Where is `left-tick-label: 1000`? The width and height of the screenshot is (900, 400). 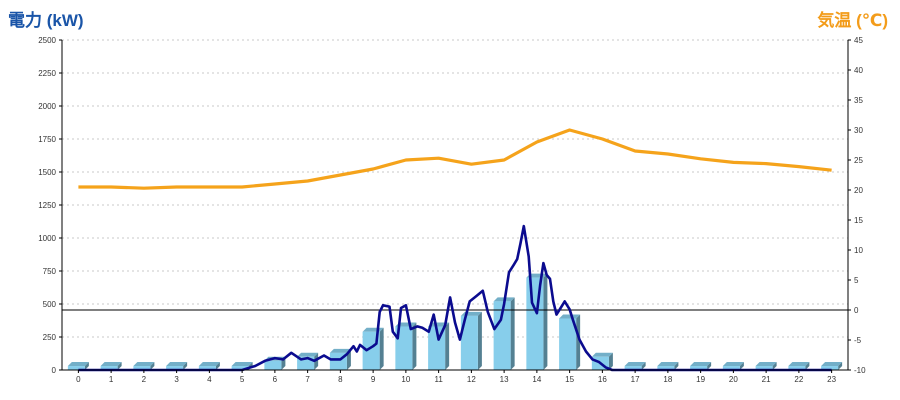 left-tick-label: 1000 is located at coordinates (47, 238).